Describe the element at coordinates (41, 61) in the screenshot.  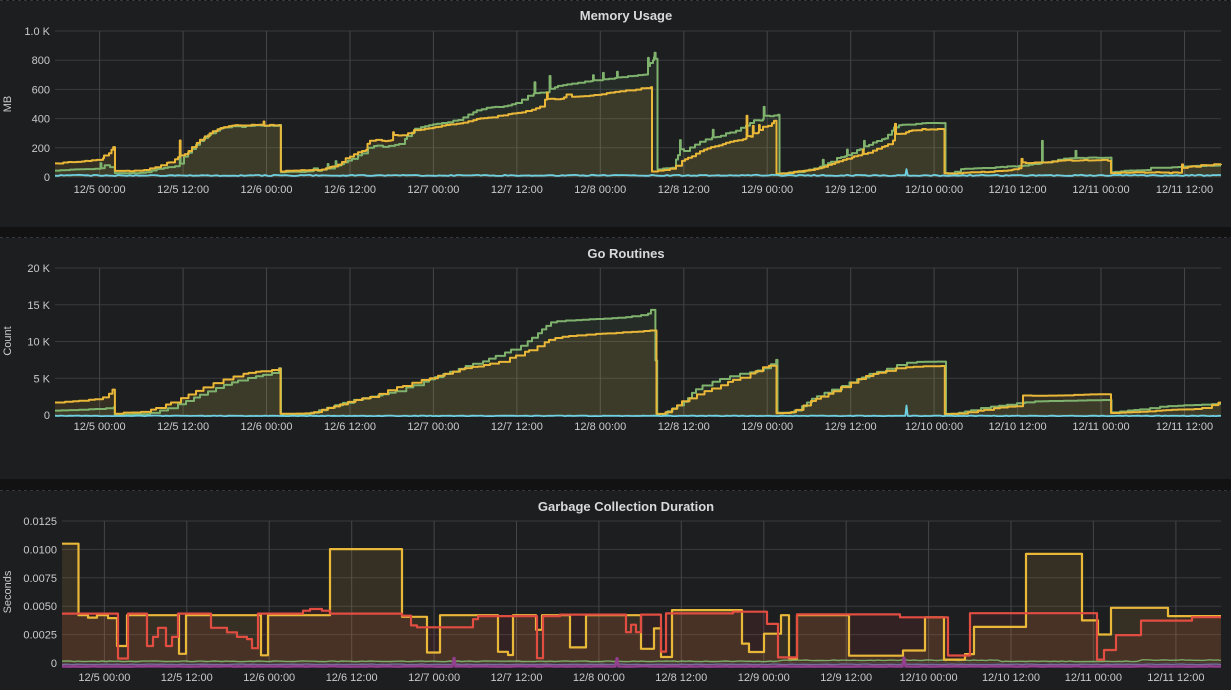
I see `svg-text: 800` at that location.